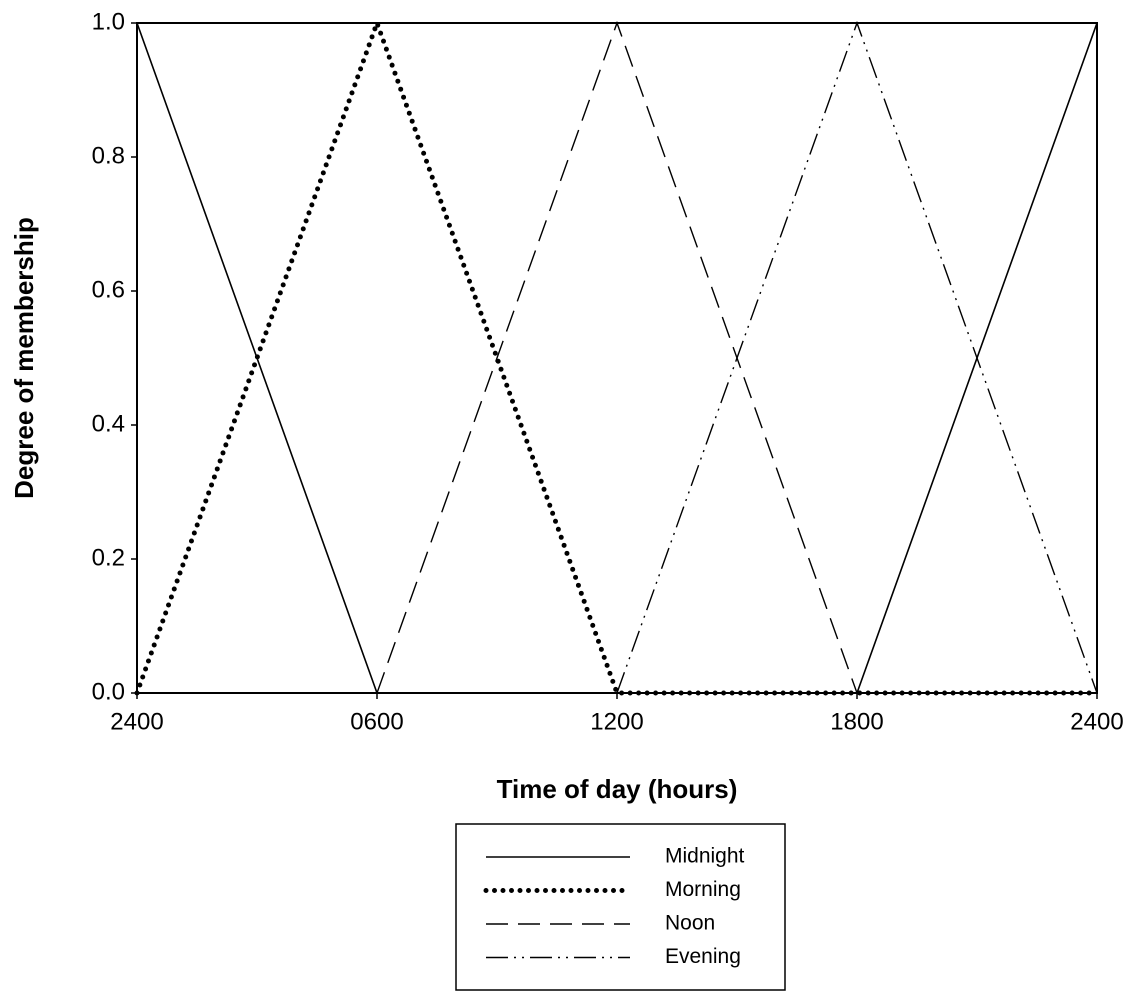 This screenshot has height=991, width=1140. Describe the element at coordinates (108, 155) in the screenshot. I see `y-tick-label: 0.8` at that location.